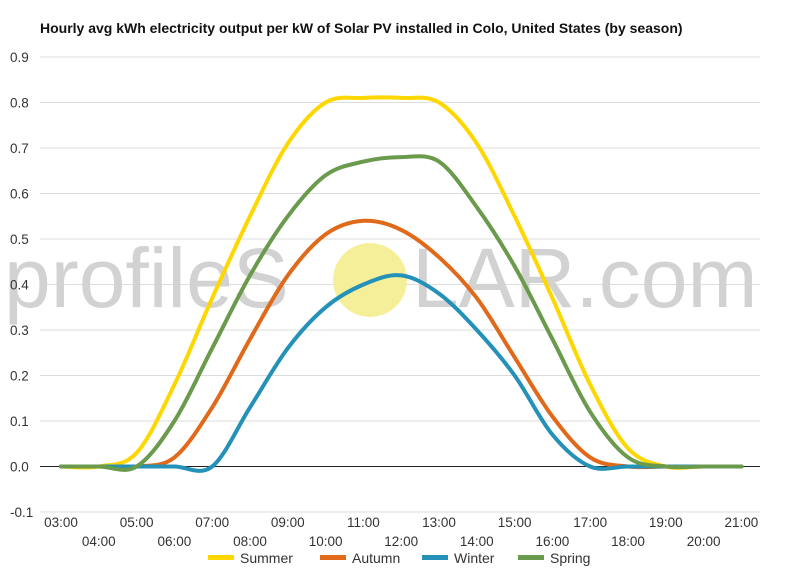 The height and width of the screenshot is (570, 800). Describe the element at coordinates (19, 467) in the screenshot. I see `y-tick-label: 0.0` at that location.